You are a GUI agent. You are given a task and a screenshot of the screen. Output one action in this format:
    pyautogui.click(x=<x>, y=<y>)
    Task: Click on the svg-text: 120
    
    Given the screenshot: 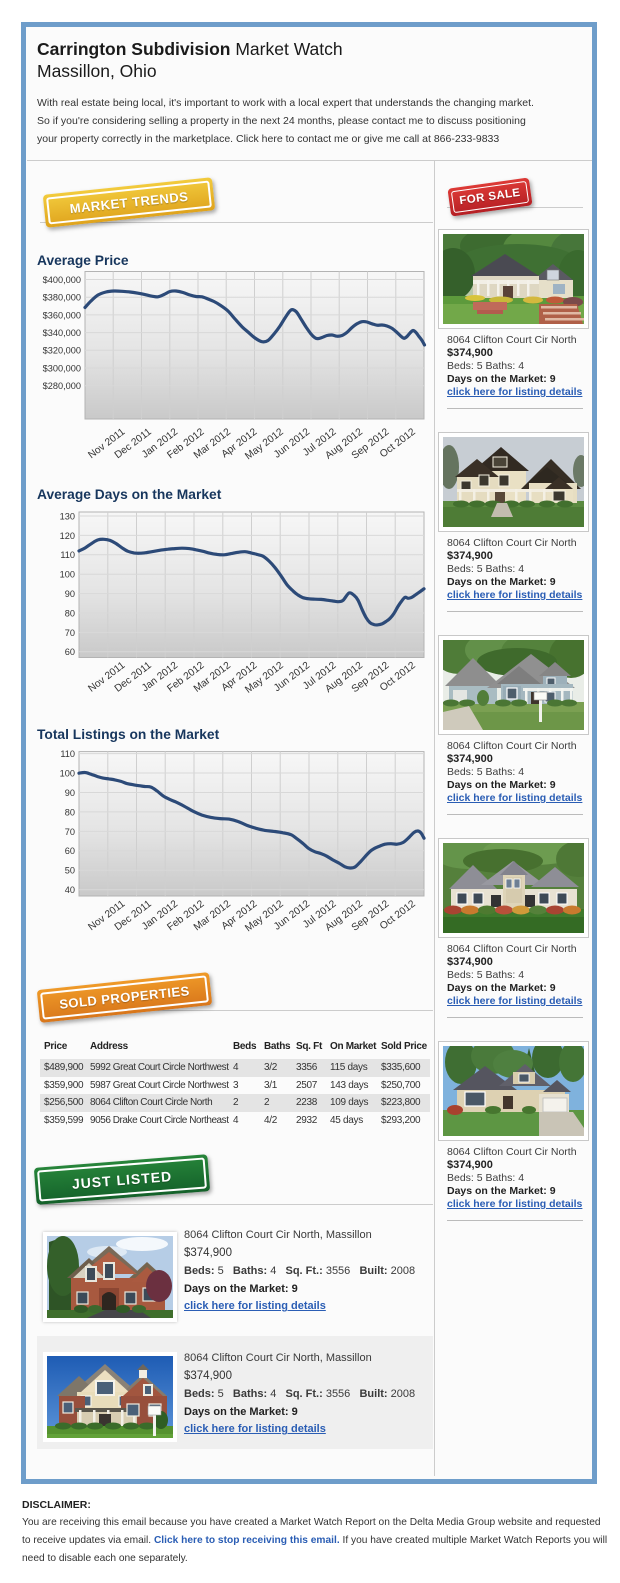 What is the action you would take?
    pyautogui.click(x=67, y=536)
    